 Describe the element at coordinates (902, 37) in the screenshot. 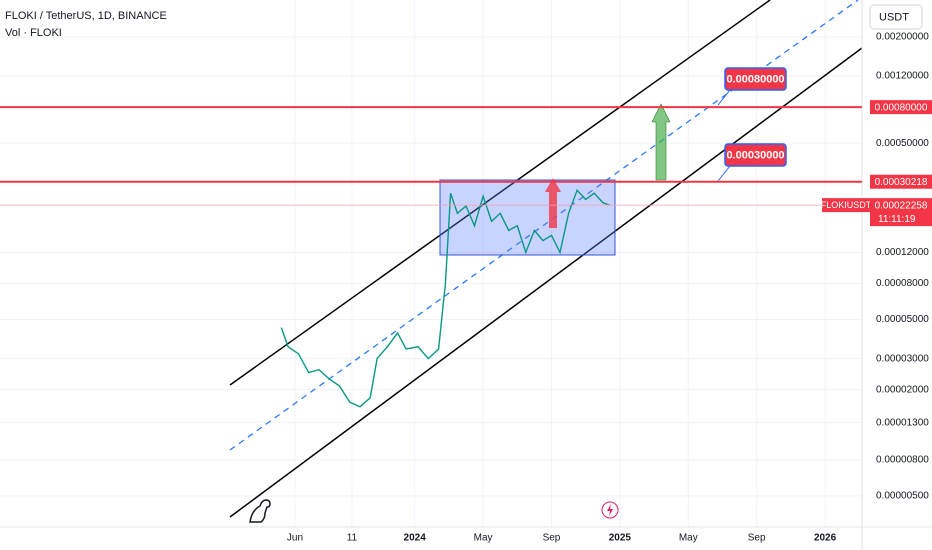

I see `y-tick-label: 0.00200000` at that location.